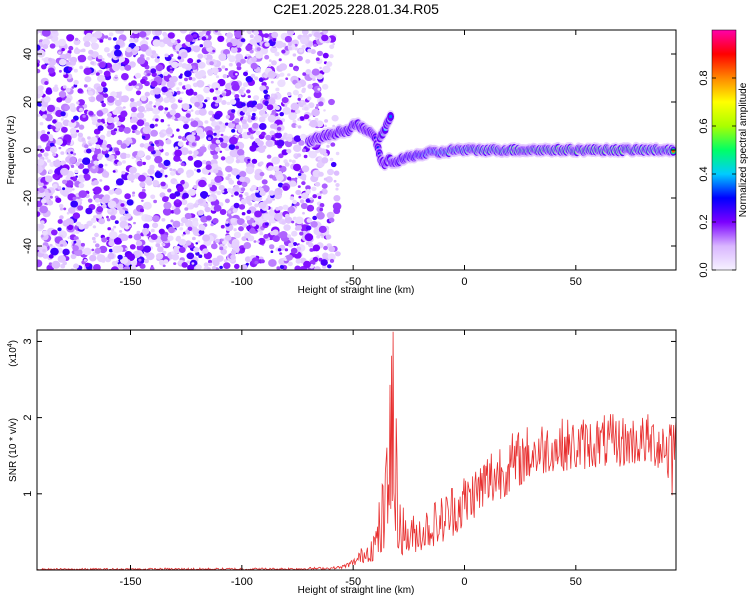  I want to click on snr-y-tick-label: 2, so click(28, 418).